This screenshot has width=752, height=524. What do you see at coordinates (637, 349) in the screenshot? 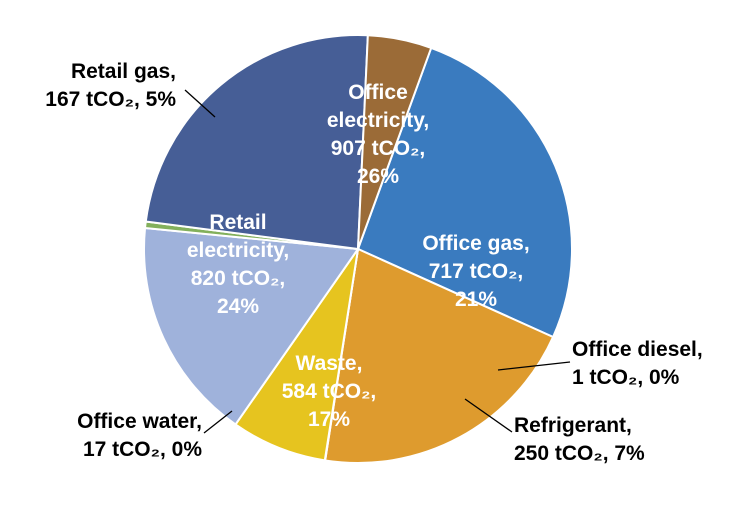
I see `data-label-line: Office diesel,` at bounding box center [637, 349].